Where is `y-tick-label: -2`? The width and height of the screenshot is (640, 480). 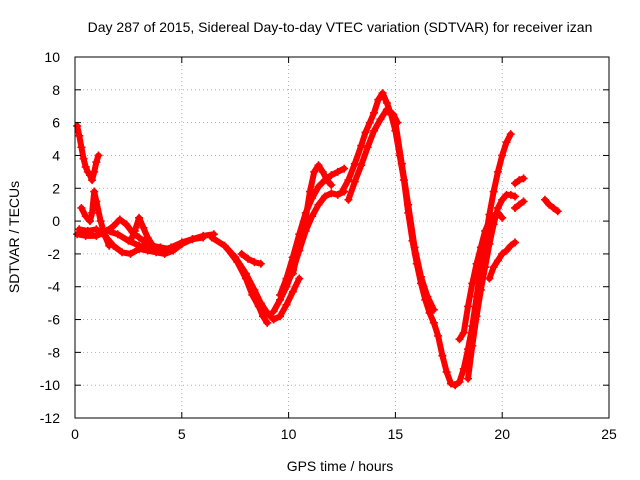 y-tick-label: -2 is located at coordinates (54, 254).